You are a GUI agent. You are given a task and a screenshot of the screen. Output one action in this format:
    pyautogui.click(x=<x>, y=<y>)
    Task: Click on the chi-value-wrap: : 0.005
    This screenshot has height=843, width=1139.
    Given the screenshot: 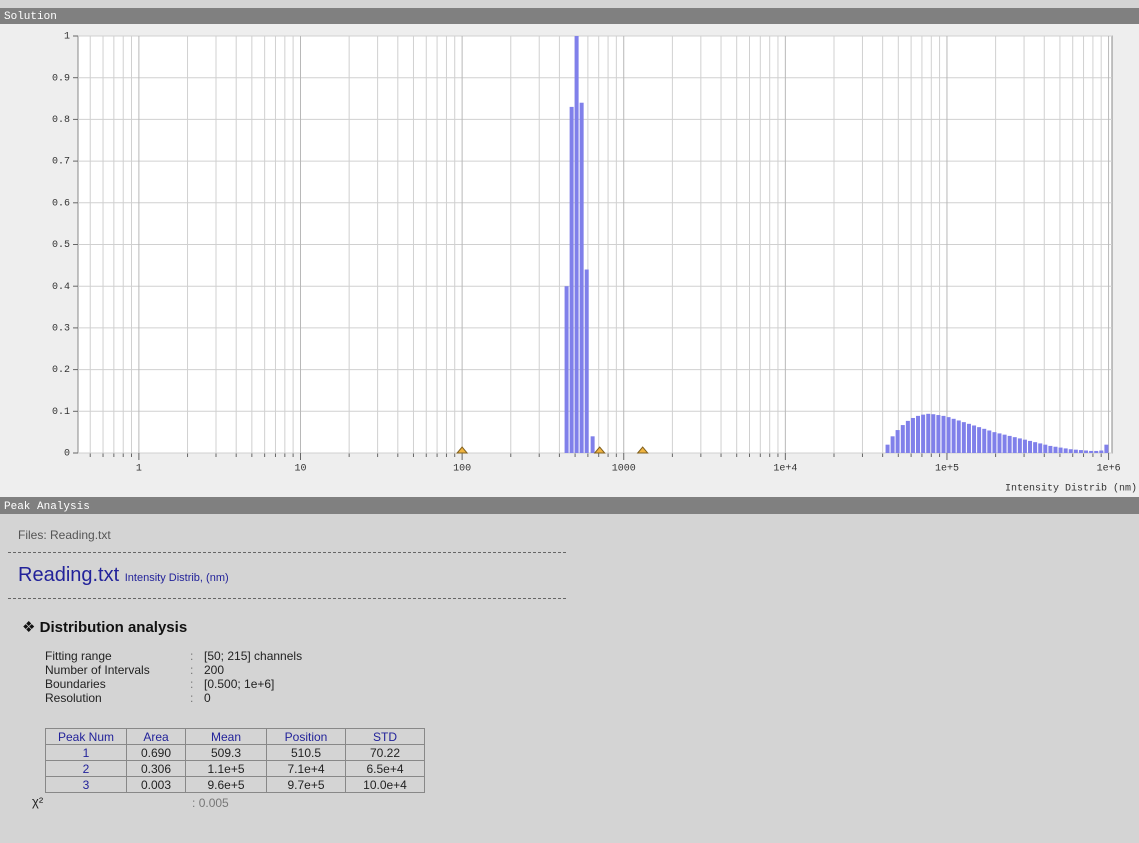 What is the action you would take?
    pyautogui.click(x=210, y=803)
    